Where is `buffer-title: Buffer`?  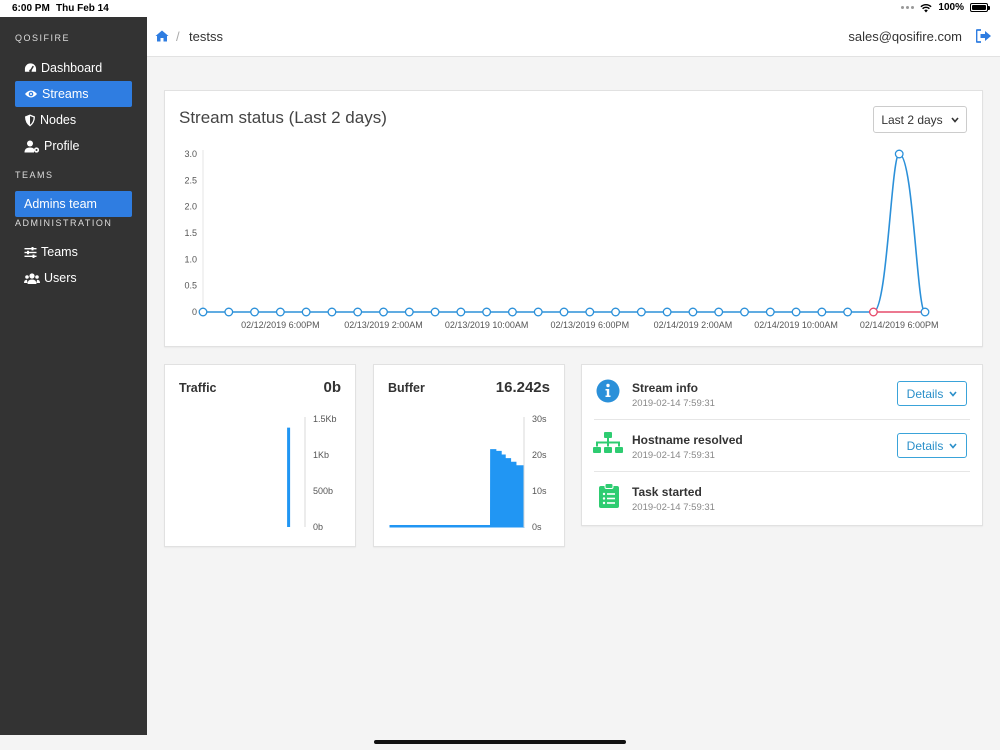 buffer-title: Buffer is located at coordinates (406, 388).